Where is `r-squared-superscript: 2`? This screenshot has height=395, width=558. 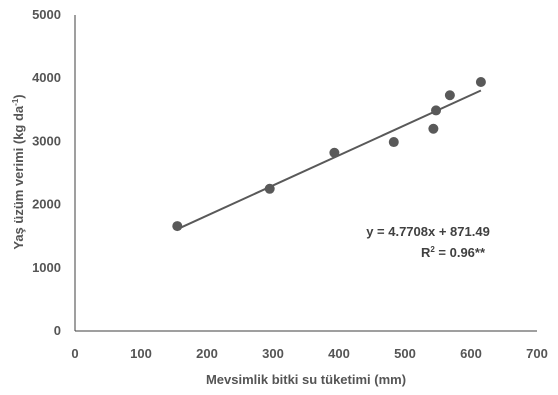
r-squared-superscript: 2 is located at coordinates (432, 249).